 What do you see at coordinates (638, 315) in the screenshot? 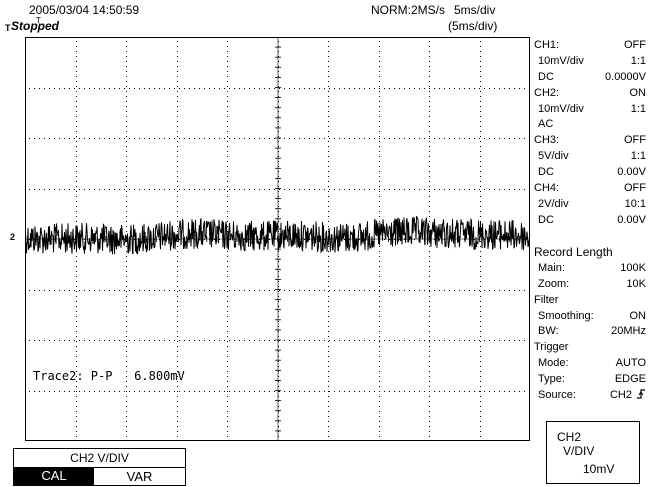
I see `smoothing-value: ON` at bounding box center [638, 315].